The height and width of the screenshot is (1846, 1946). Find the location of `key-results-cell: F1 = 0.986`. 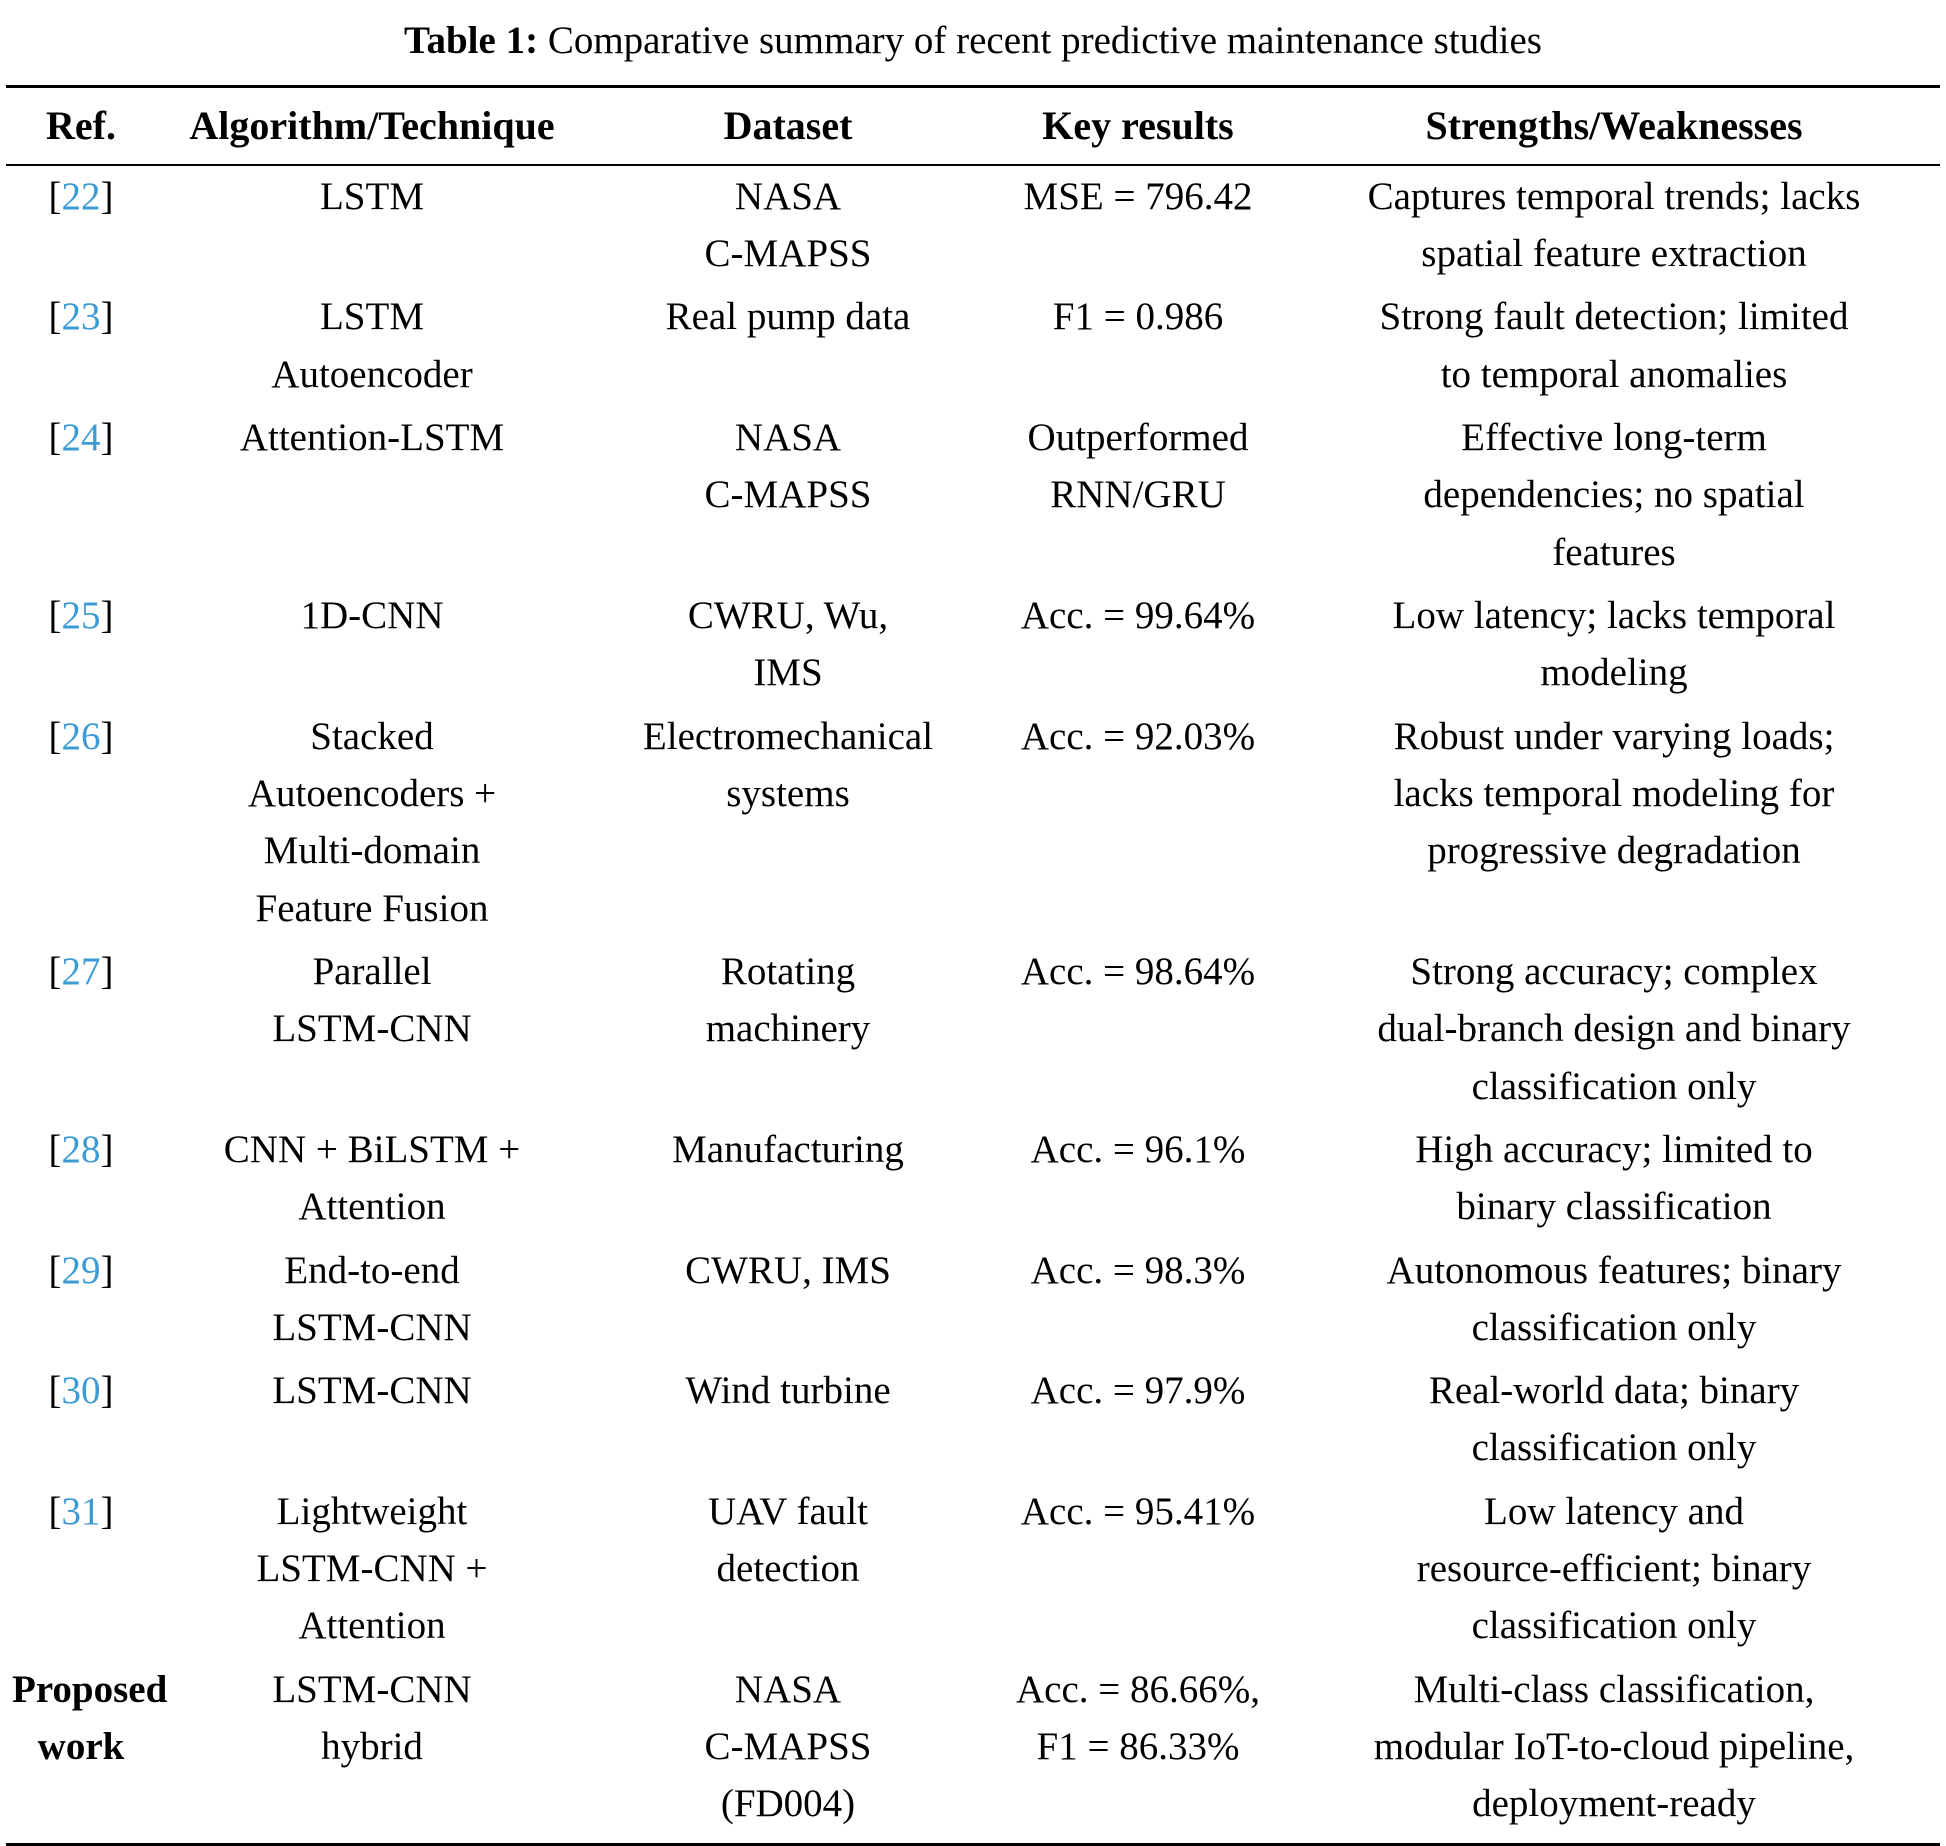

key-results-cell: F1 = 0.986 is located at coordinates (1138, 317).